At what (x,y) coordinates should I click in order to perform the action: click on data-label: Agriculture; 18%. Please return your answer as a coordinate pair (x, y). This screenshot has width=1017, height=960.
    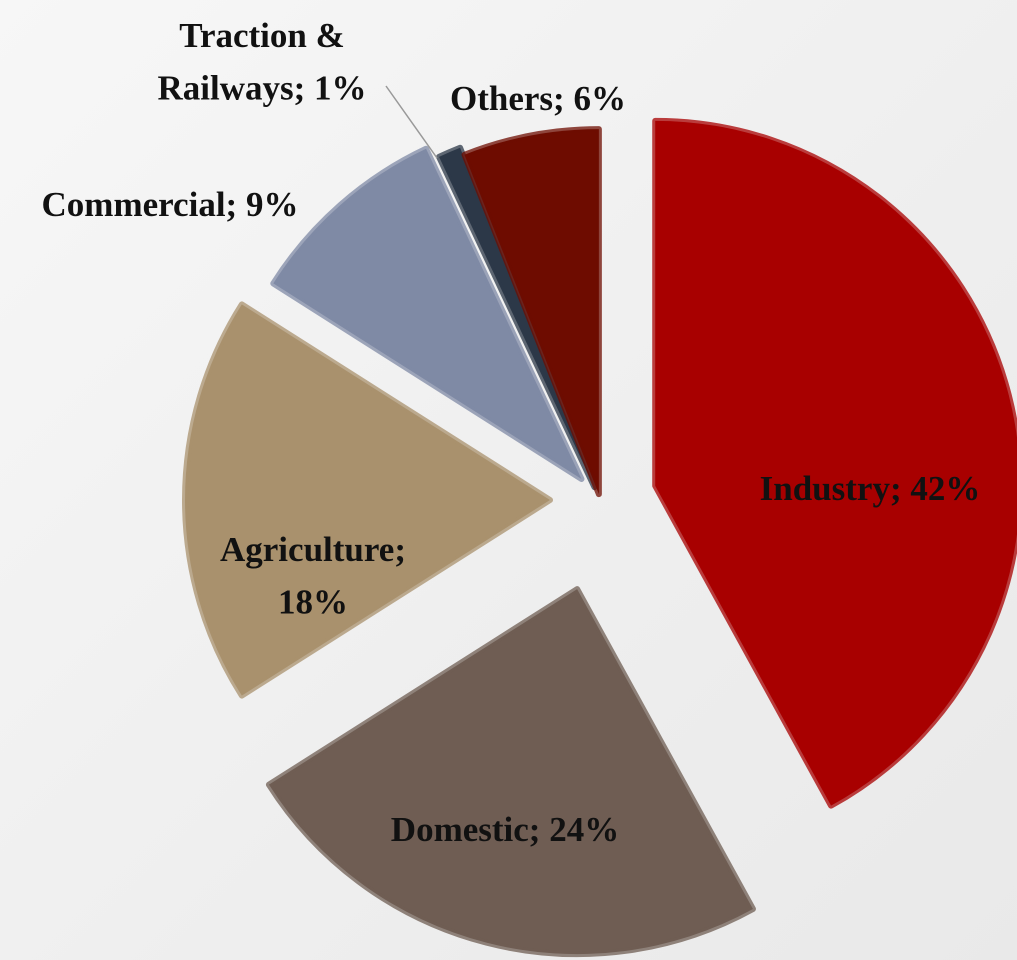
    Looking at the image, I should click on (313, 576).